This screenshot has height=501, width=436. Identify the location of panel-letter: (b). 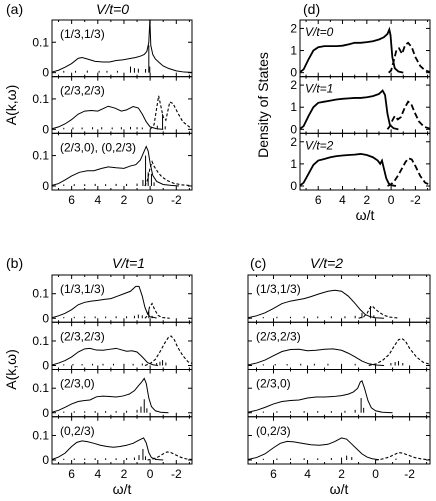
(14, 263).